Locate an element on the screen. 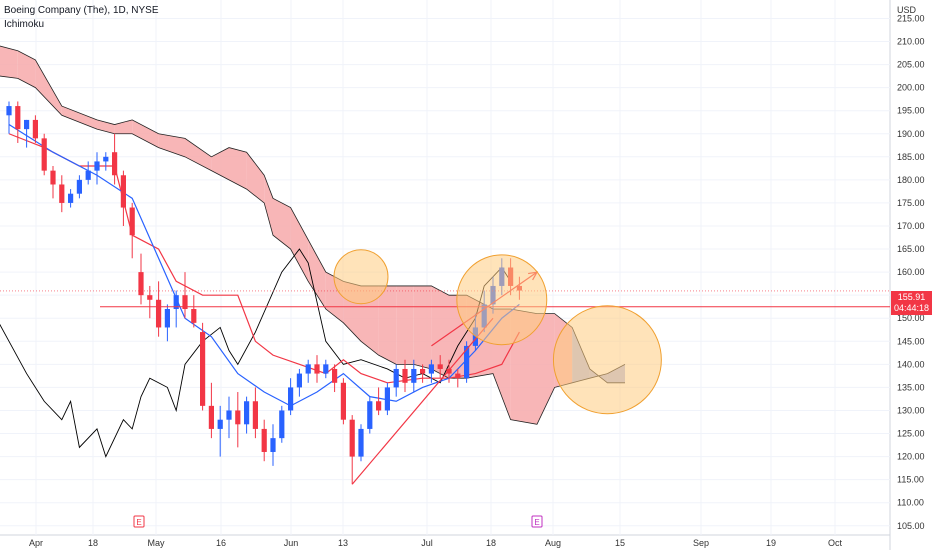 The image size is (932, 550). price-tick-label: 140.00 is located at coordinates (911, 364).